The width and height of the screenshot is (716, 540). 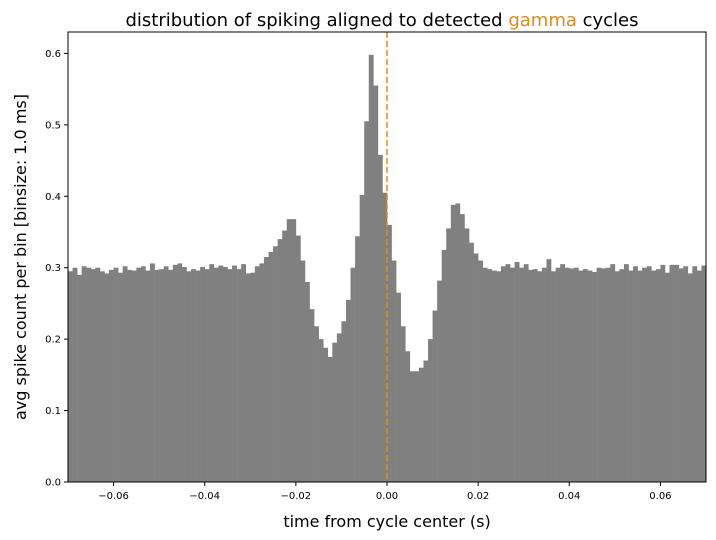 What do you see at coordinates (53, 54) in the screenshot?
I see `y-tick-label: 0.6` at bounding box center [53, 54].